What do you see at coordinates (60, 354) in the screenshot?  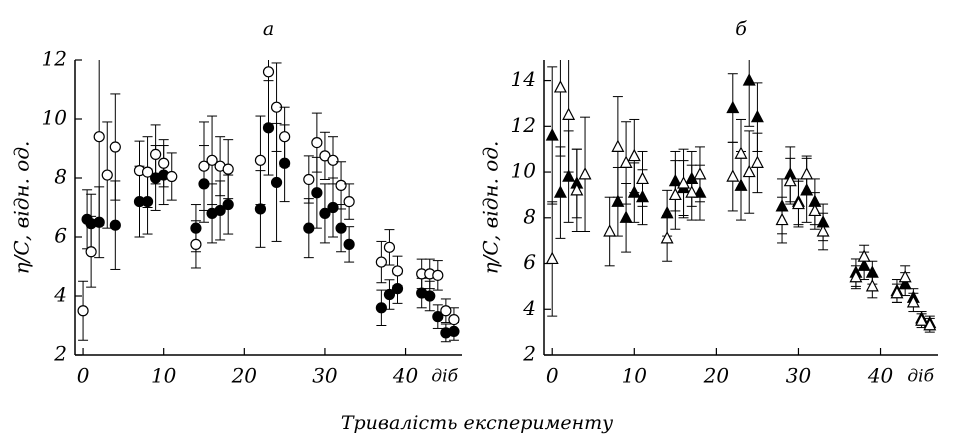 I see `y-tick-label: 2` at bounding box center [60, 354].